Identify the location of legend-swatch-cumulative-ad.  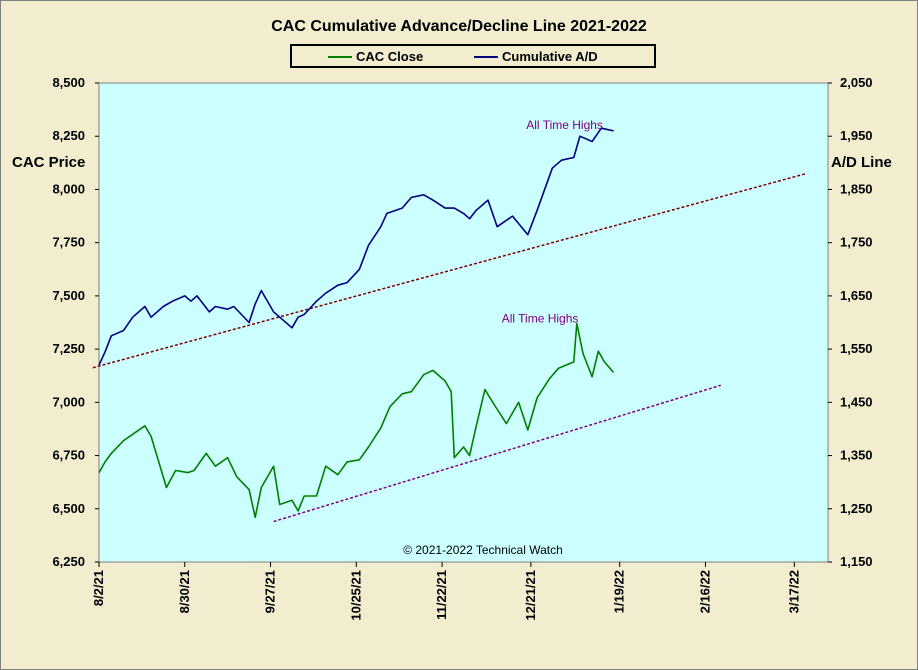
(486, 56).